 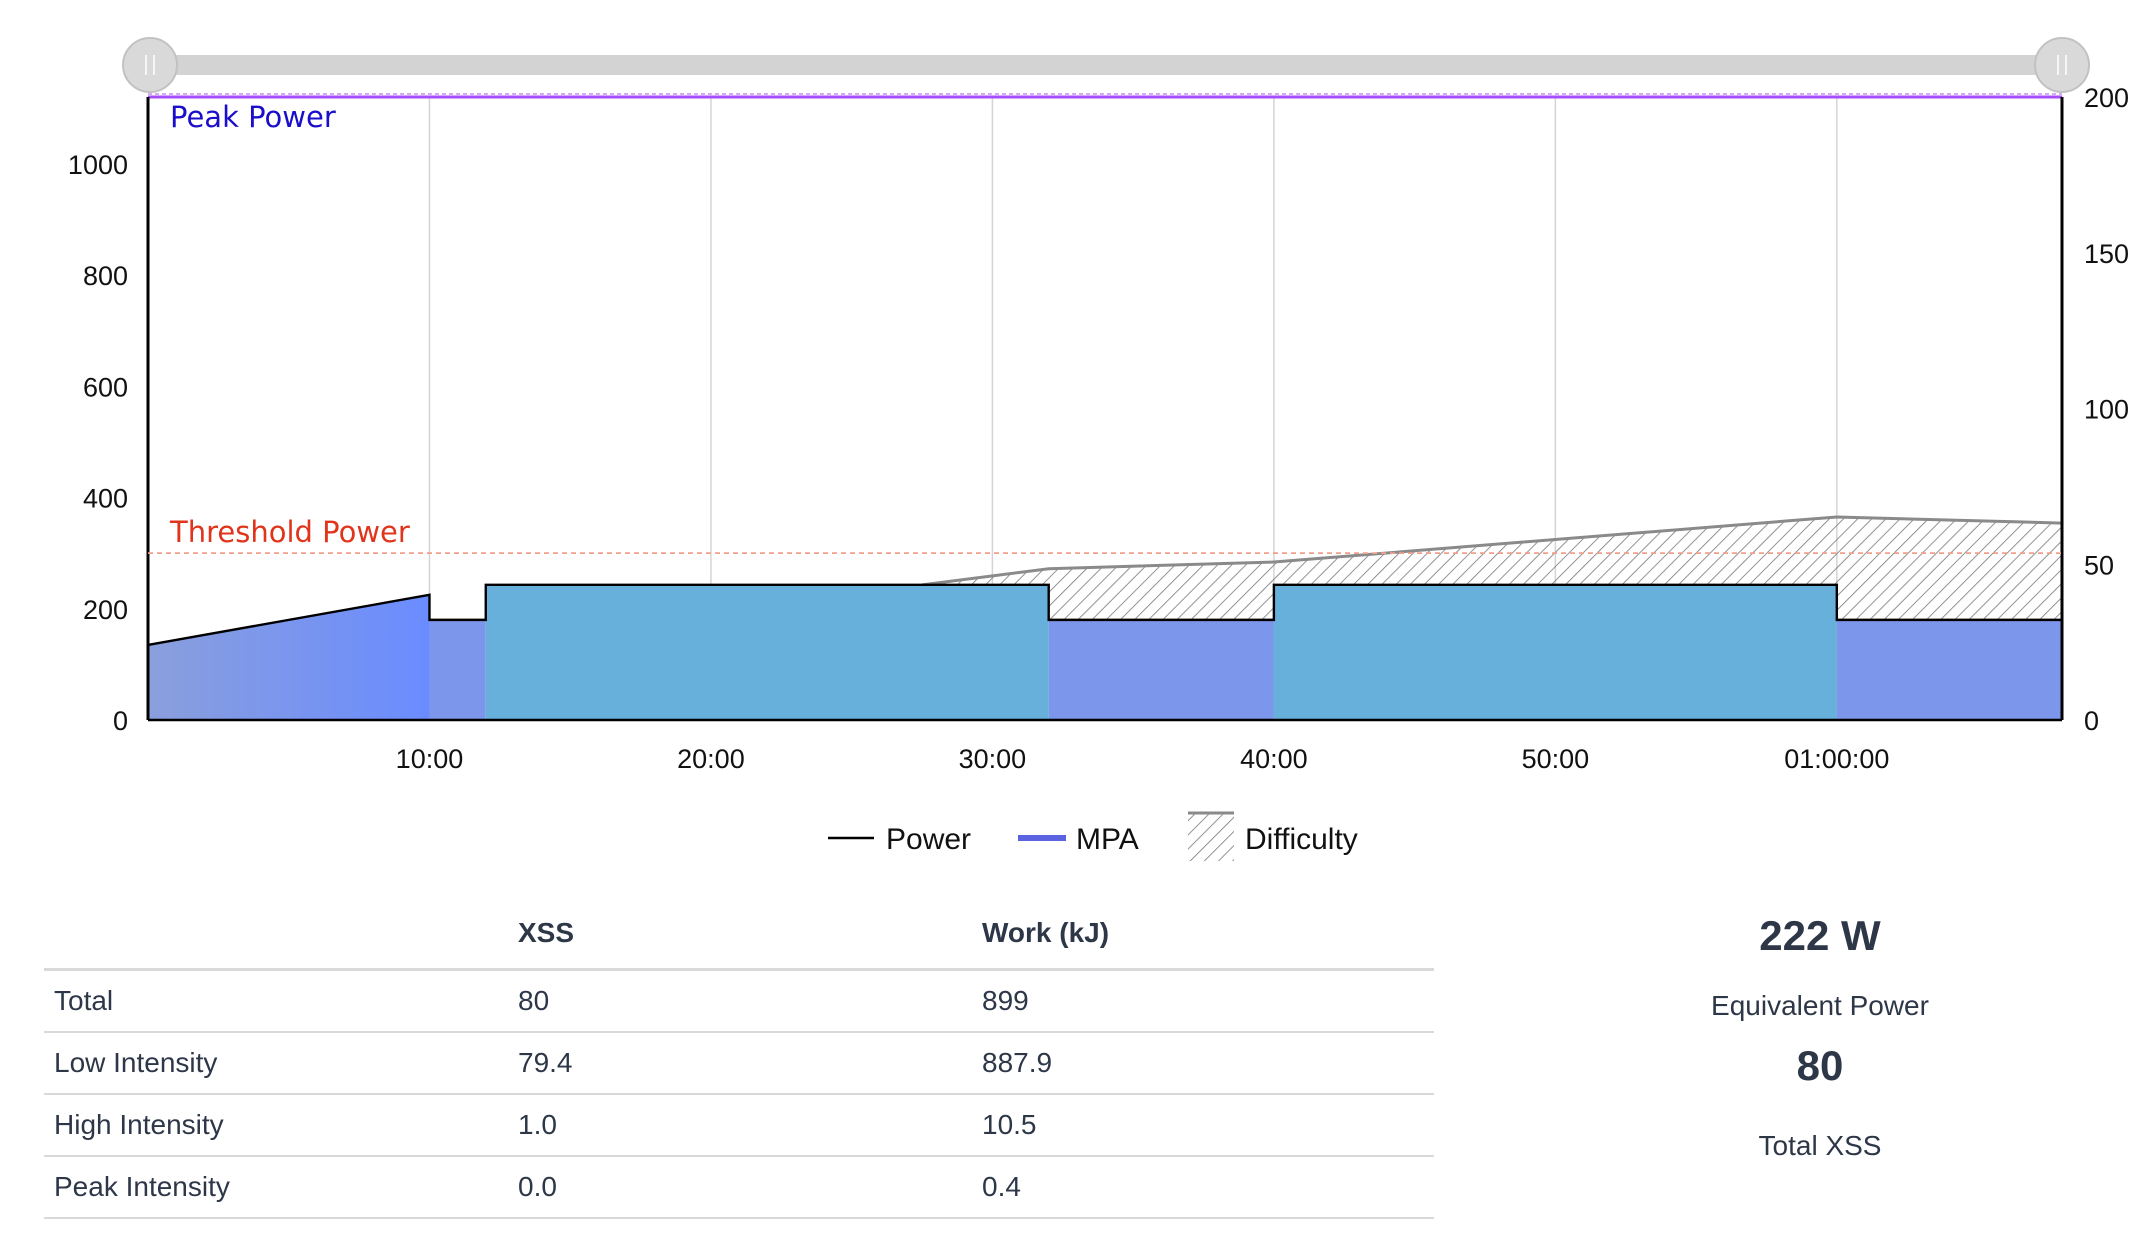 What do you see at coordinates (276, 1063) in the screenshot?
I see `row-label: Low Intensity` at bounding box center [276, 1063].